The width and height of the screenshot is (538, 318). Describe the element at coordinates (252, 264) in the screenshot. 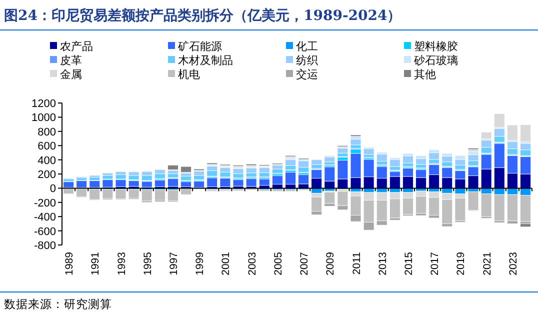

I see `x-tick-label: 2003` at that location.